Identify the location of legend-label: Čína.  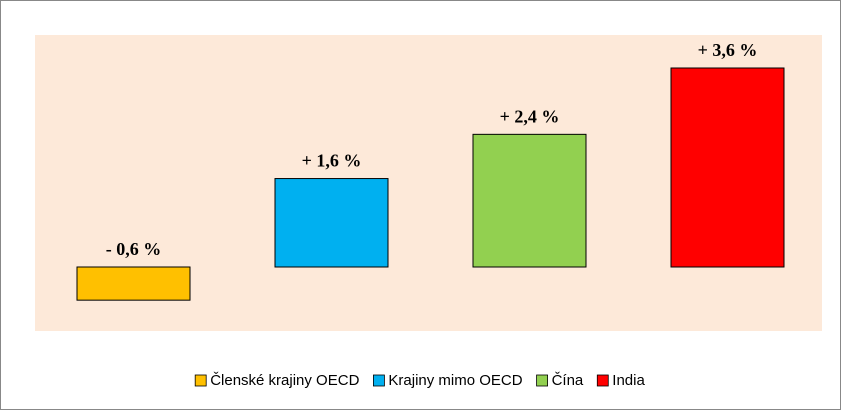
(568, 380).